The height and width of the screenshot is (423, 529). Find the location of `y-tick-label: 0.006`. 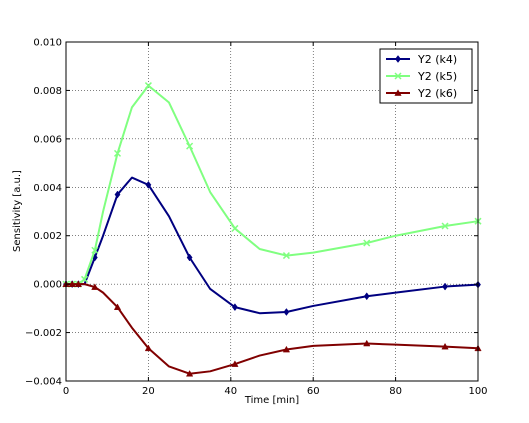

y-tick-label: 0.006 is located at coordinates (47, 139).